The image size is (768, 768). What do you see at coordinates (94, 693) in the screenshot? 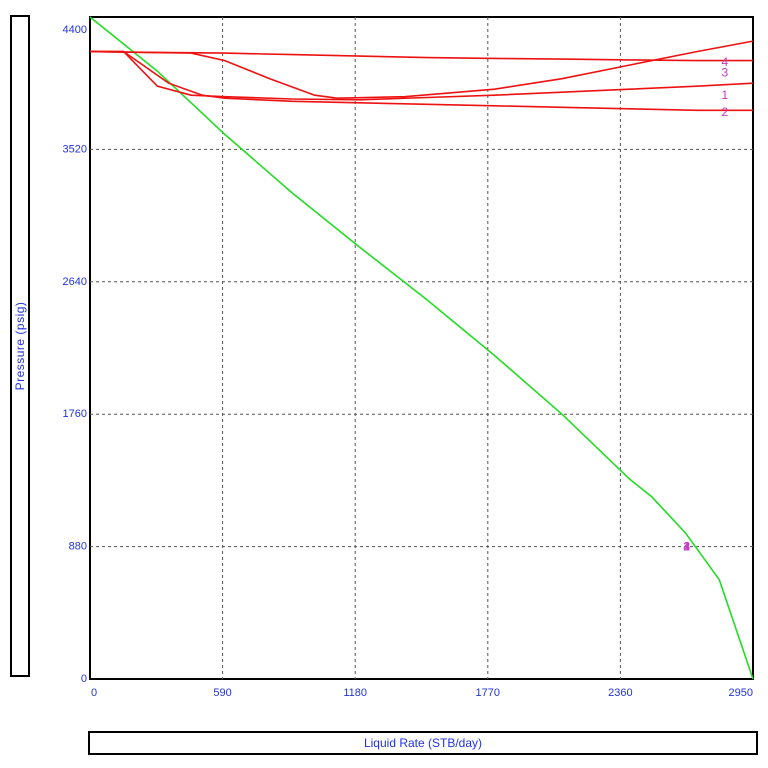
I see `x-tick-label: 0` at bounding box center [94, 693].